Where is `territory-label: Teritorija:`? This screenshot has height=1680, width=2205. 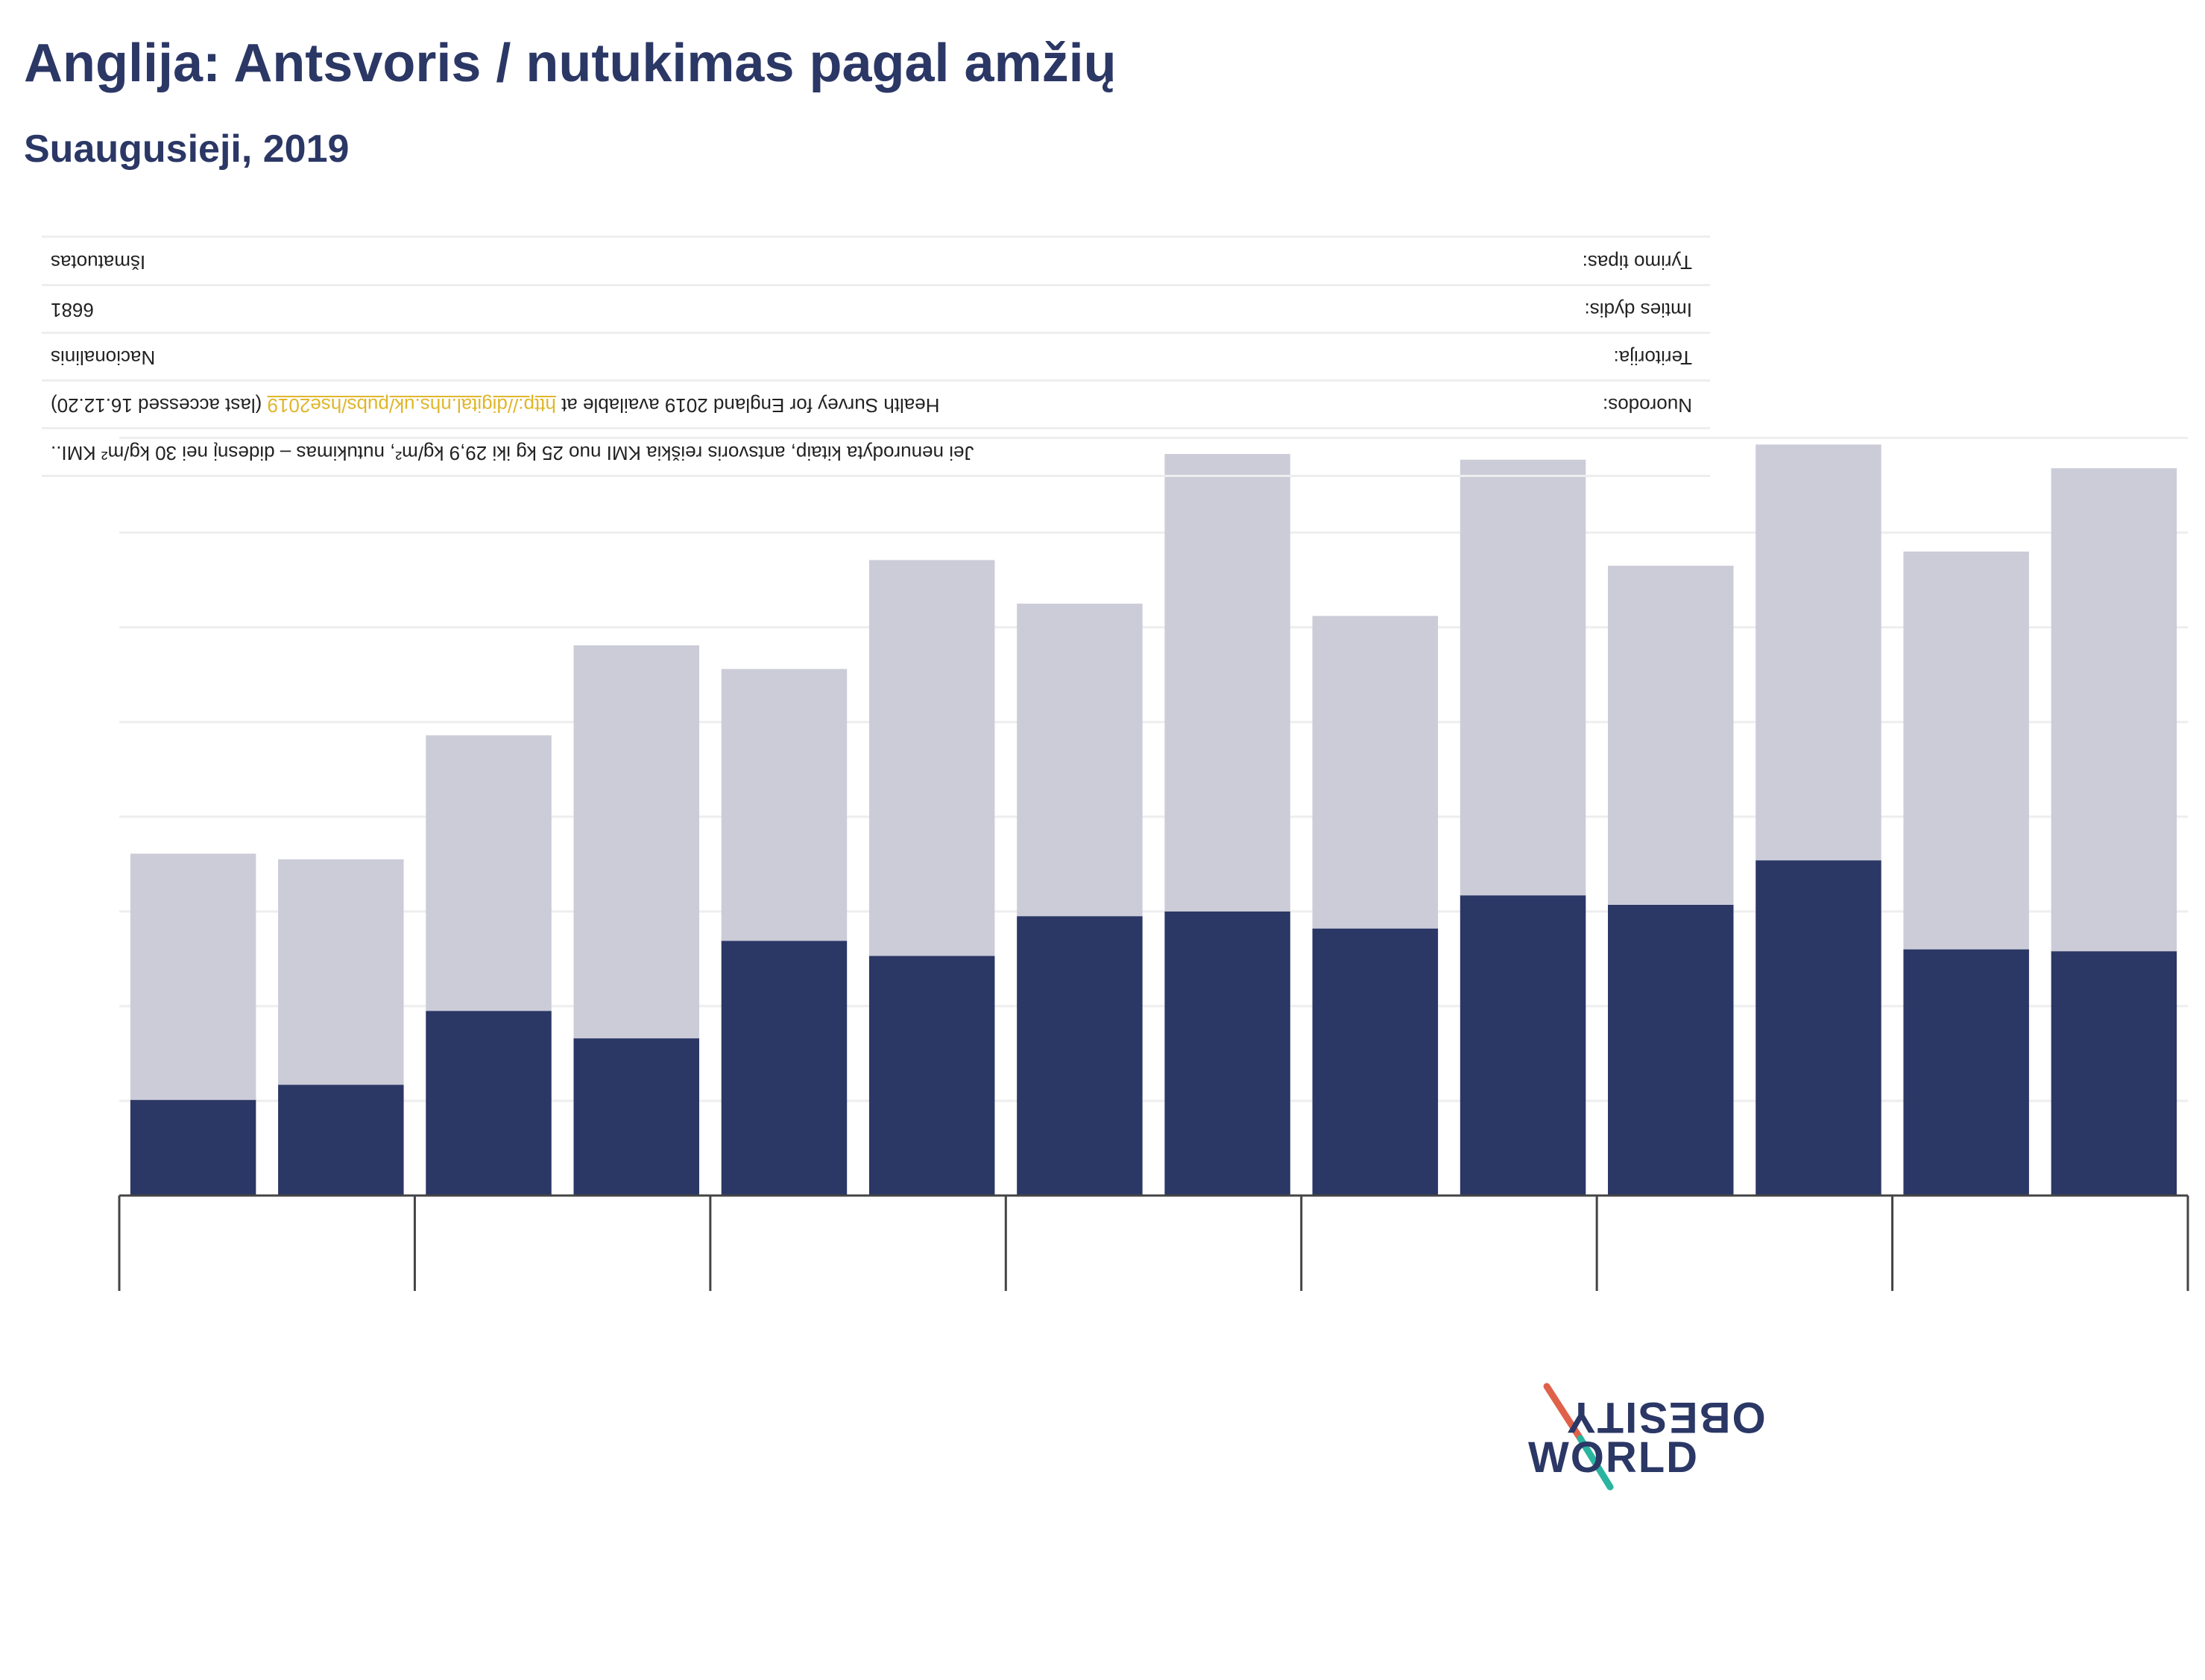 territory-label: Teritorija: is located at coordinates (1652, 358).